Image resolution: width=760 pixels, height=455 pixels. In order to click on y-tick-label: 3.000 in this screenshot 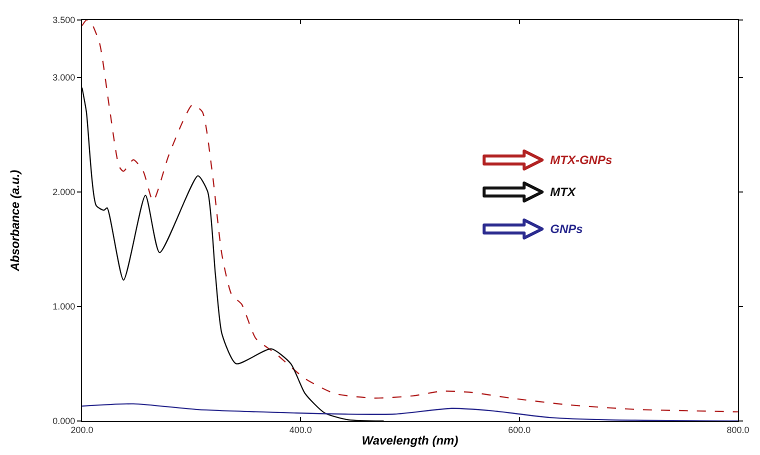, I will do `click(64, 77)`.